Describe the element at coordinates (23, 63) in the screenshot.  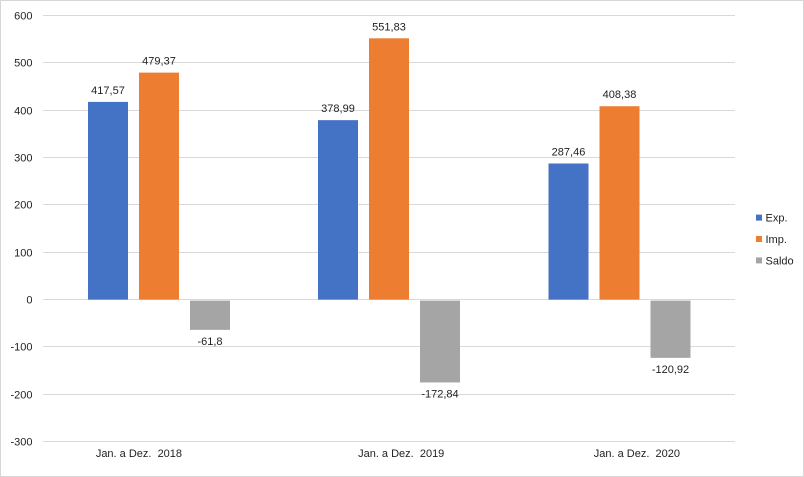
I see `y-tick-label: 500` at that location.